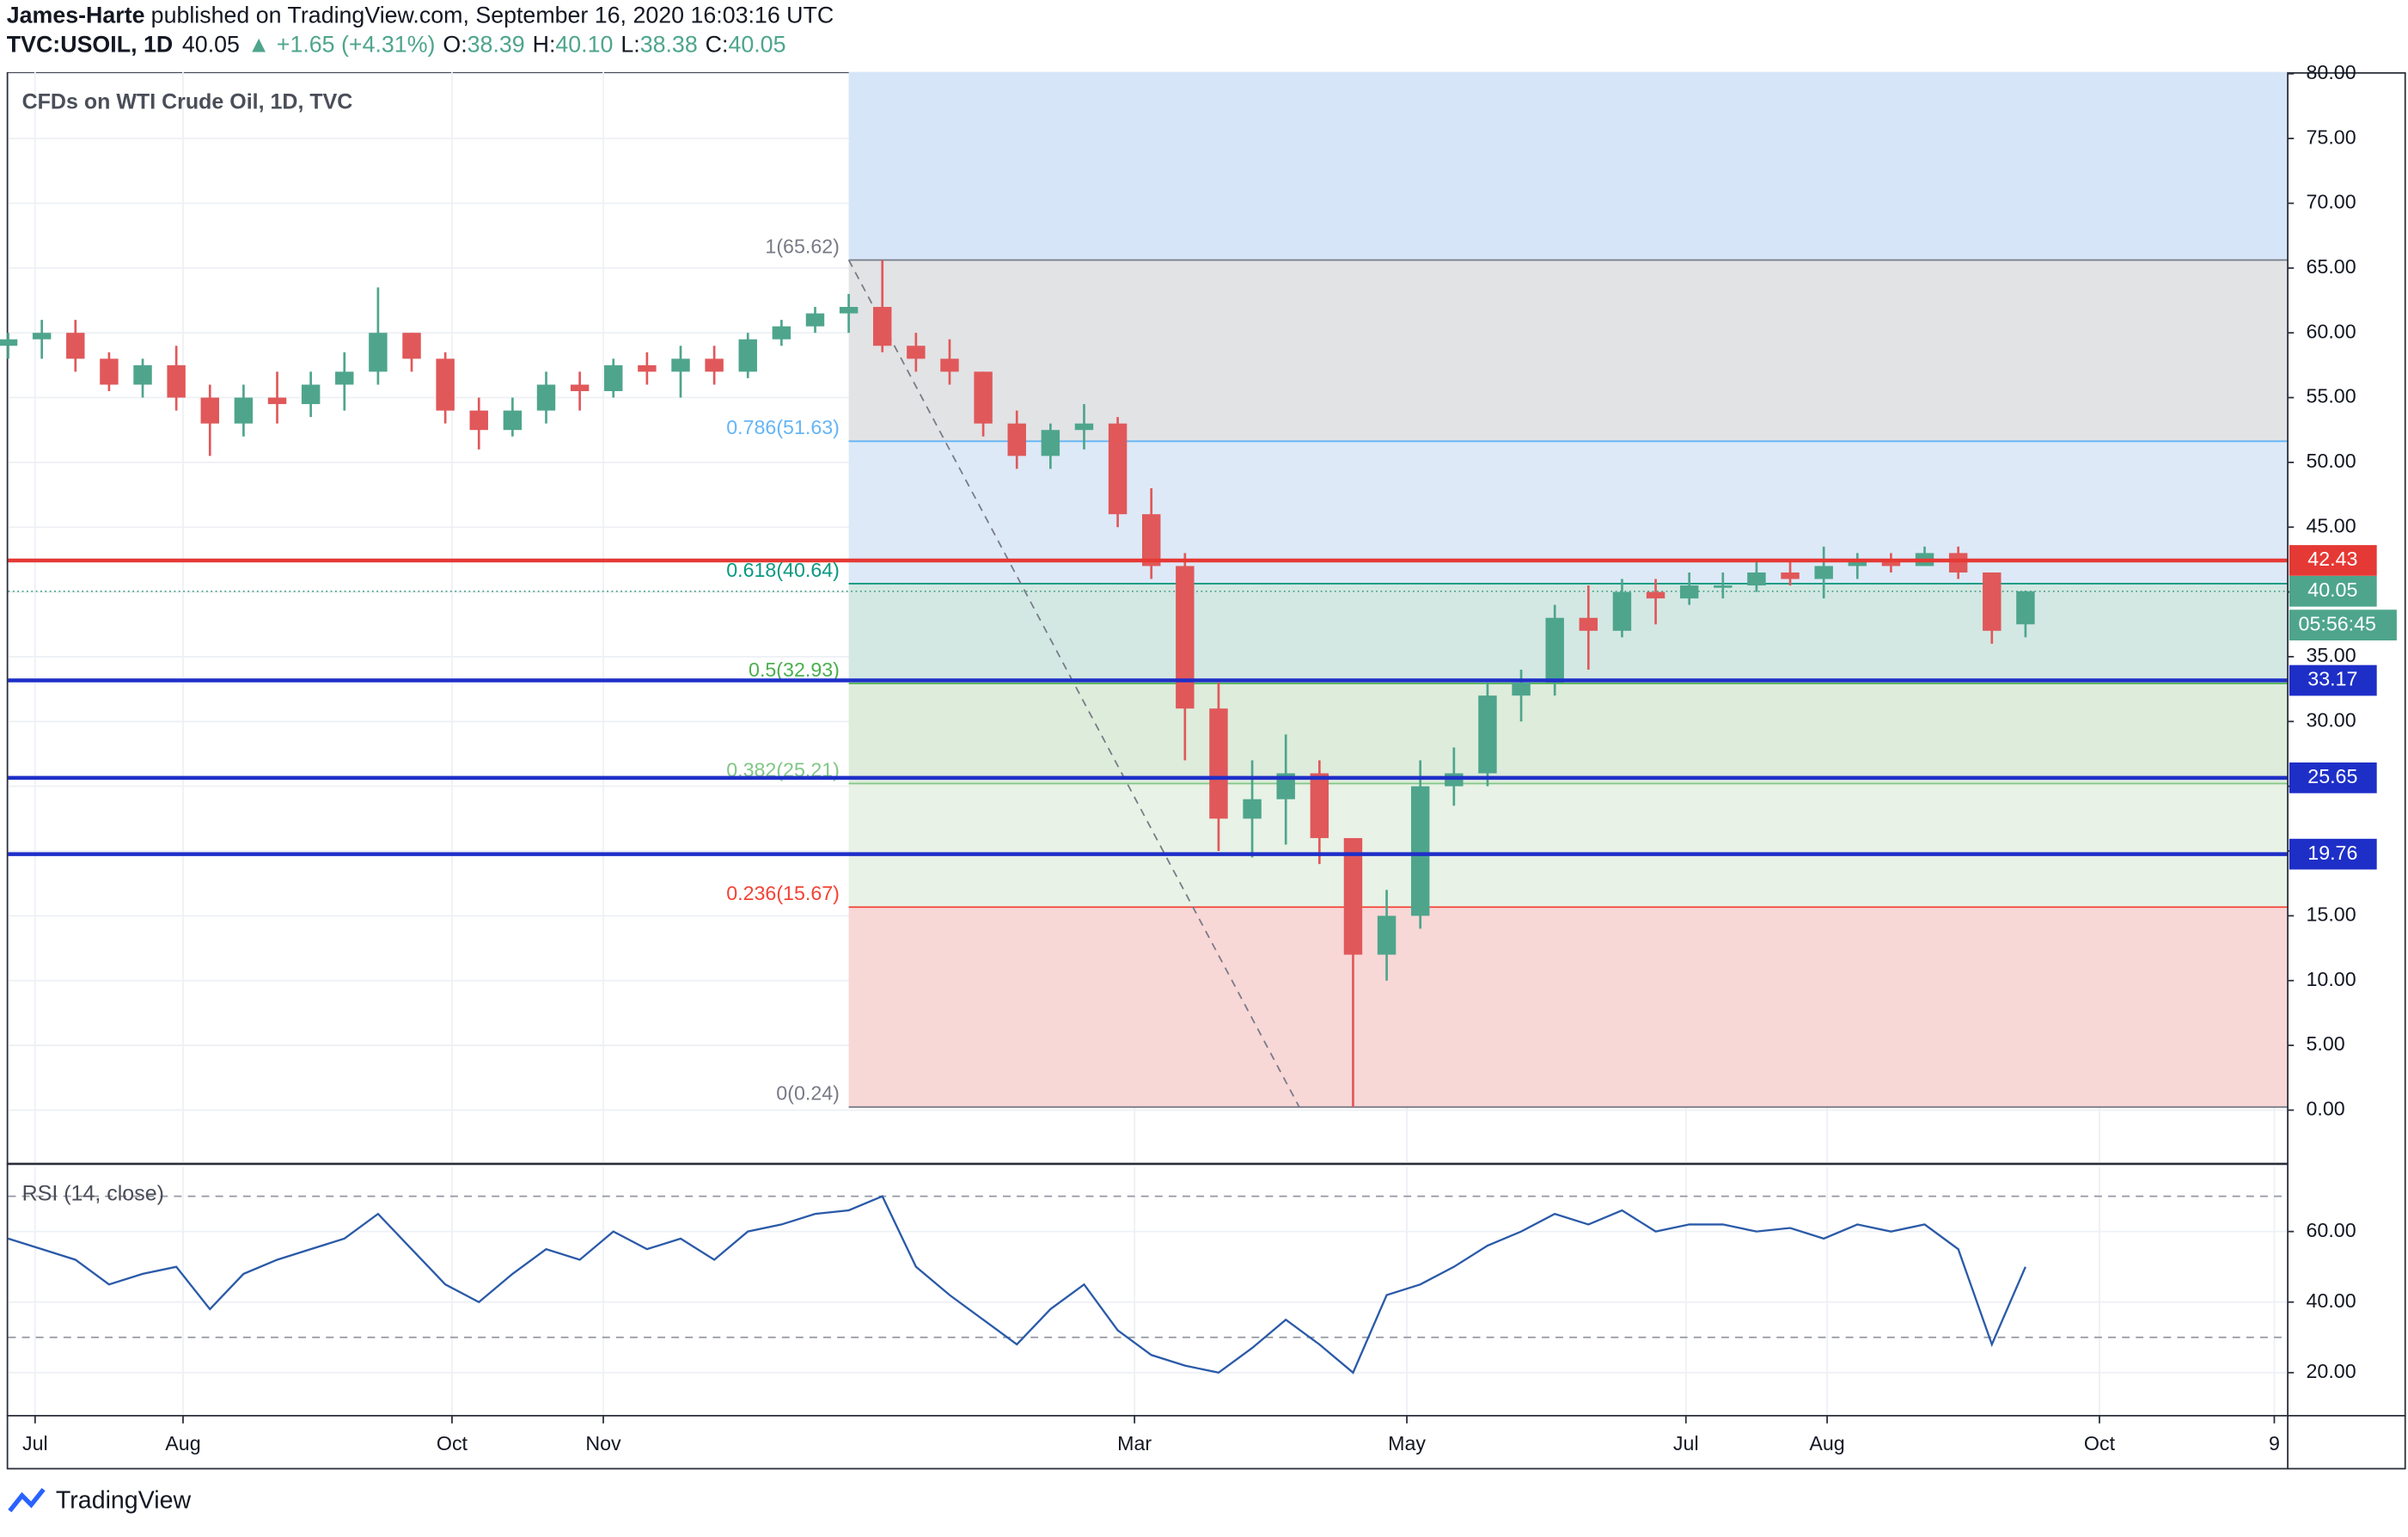 This screenshot has height=1537, width=2408. I want to click on countdown-bg, so click(2343, 624).